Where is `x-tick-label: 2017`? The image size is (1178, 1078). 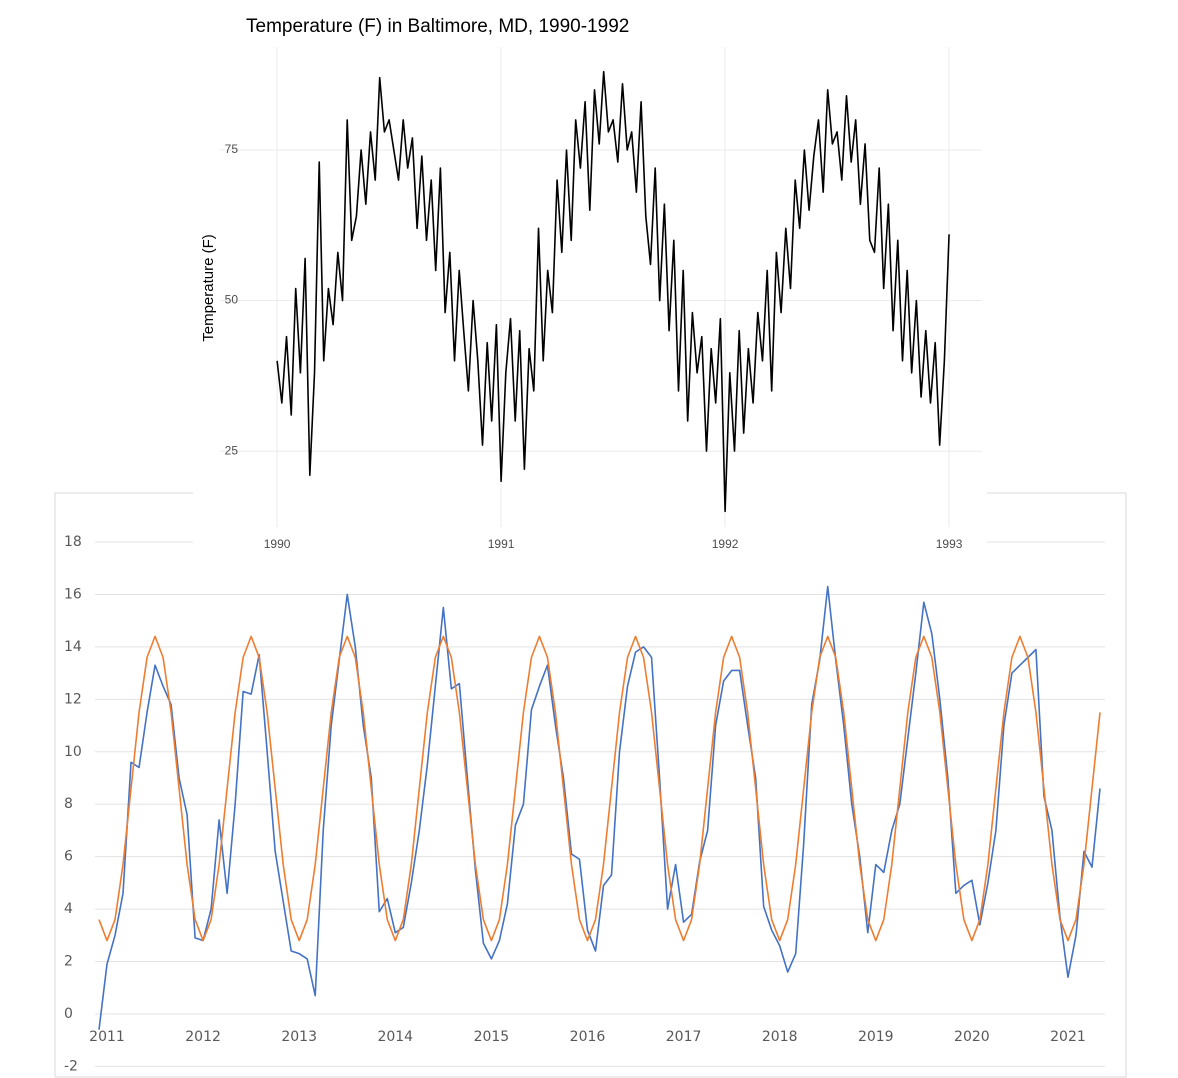 x-tick-label: 2017 is located at coordinates (684, 1037).